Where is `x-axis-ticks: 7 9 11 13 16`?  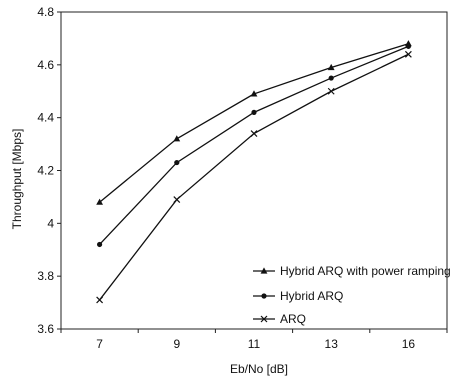
x-axis-ticks: 7 9 11 13 16 is located at coordinates (254, 340).